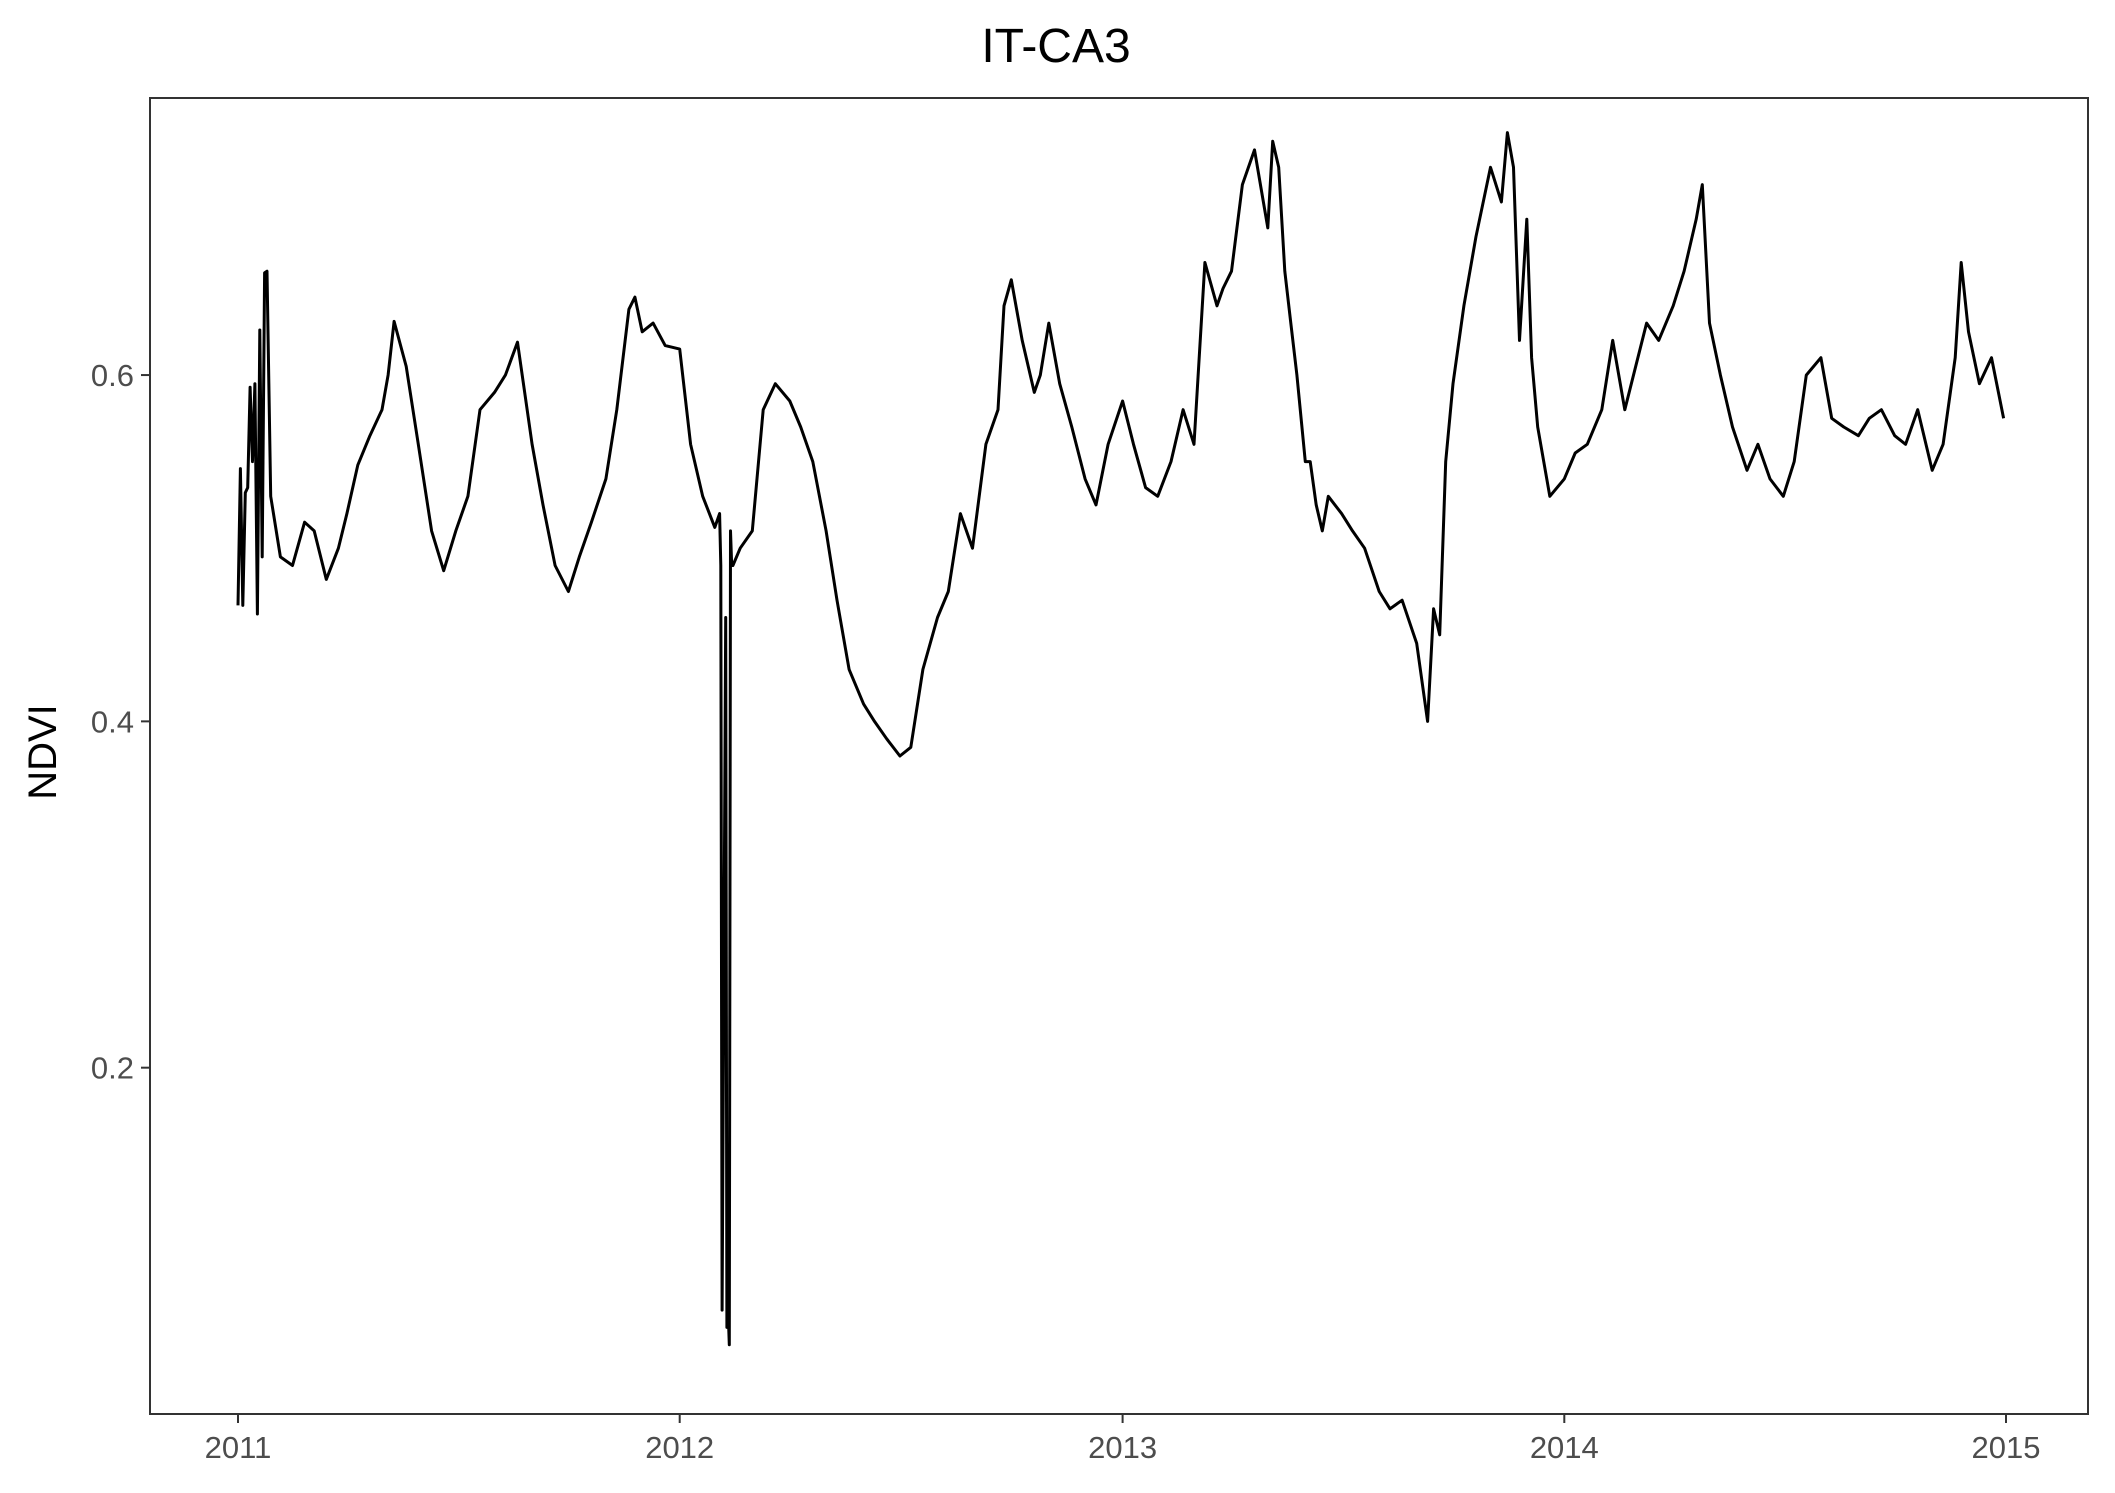  What do you see at coordinates (1122, 1447) in the screenshot?
I see `x-tick-label: 2013` at bounding box center [1122, 1447].